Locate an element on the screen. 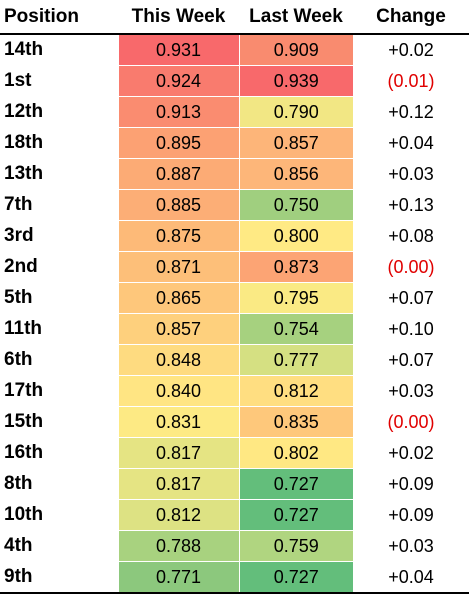 The image size is (469, 594). position-cell: 8th is located at coordinates (59, 484).